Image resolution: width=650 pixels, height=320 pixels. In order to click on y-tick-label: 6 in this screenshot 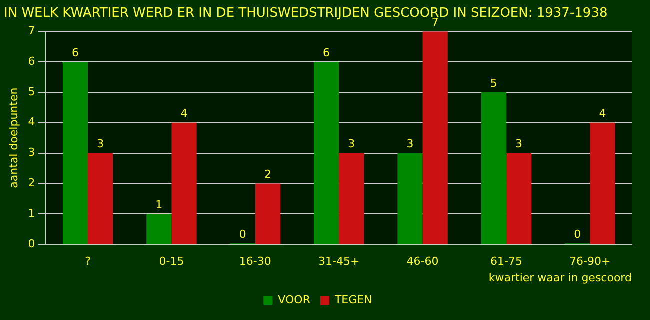, I will do `click(32, 61)`.